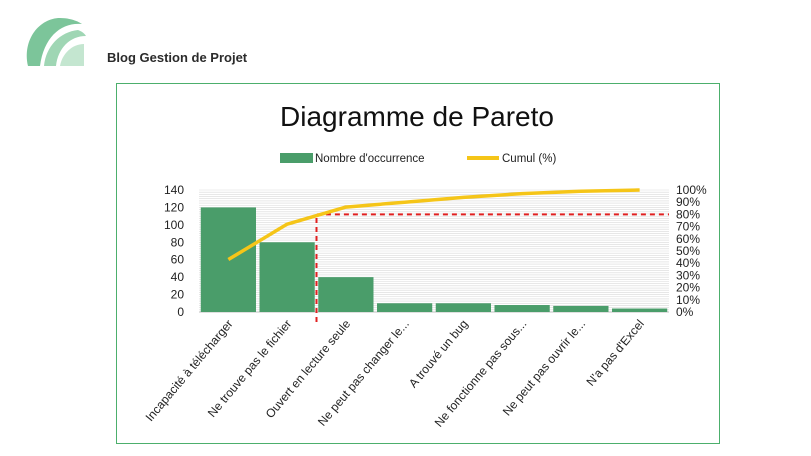 The width and height of the screenshot is (811, 456). Describe the element at coordinates (688, 214) in the screenshot. I see `y-right-tick-label: 80%` at that location.